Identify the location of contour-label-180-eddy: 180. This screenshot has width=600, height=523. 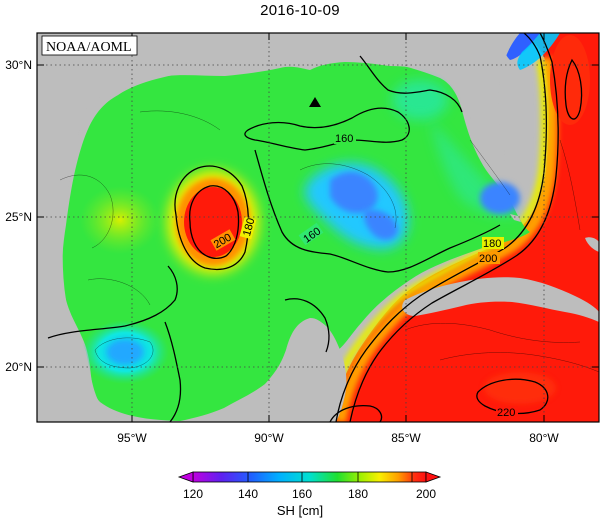
(249, 227).